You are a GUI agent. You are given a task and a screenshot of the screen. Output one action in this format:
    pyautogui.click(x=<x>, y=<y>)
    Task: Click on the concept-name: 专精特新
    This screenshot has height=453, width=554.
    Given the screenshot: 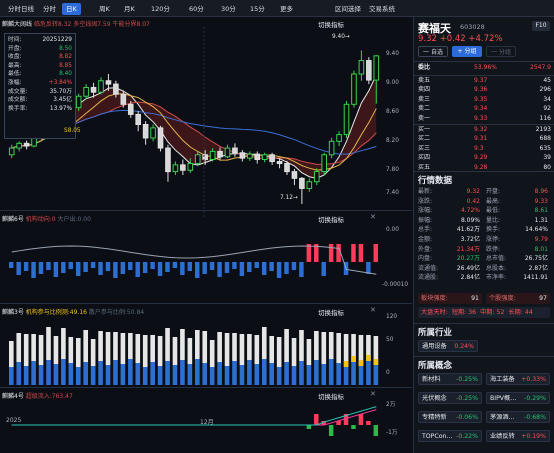 What is the action you would take?
    pyautogui.click(x=434, y=417)
    